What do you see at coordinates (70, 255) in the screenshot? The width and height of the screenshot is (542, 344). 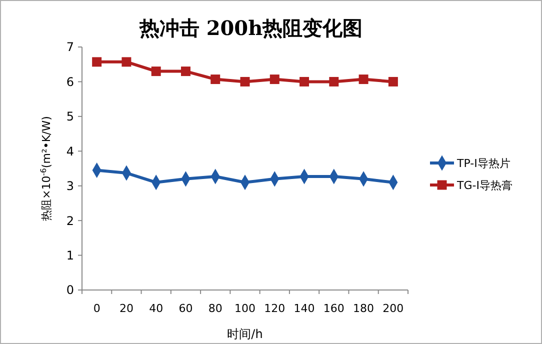 I see `y-tick-label: 1` at bounding box center [70, 255].